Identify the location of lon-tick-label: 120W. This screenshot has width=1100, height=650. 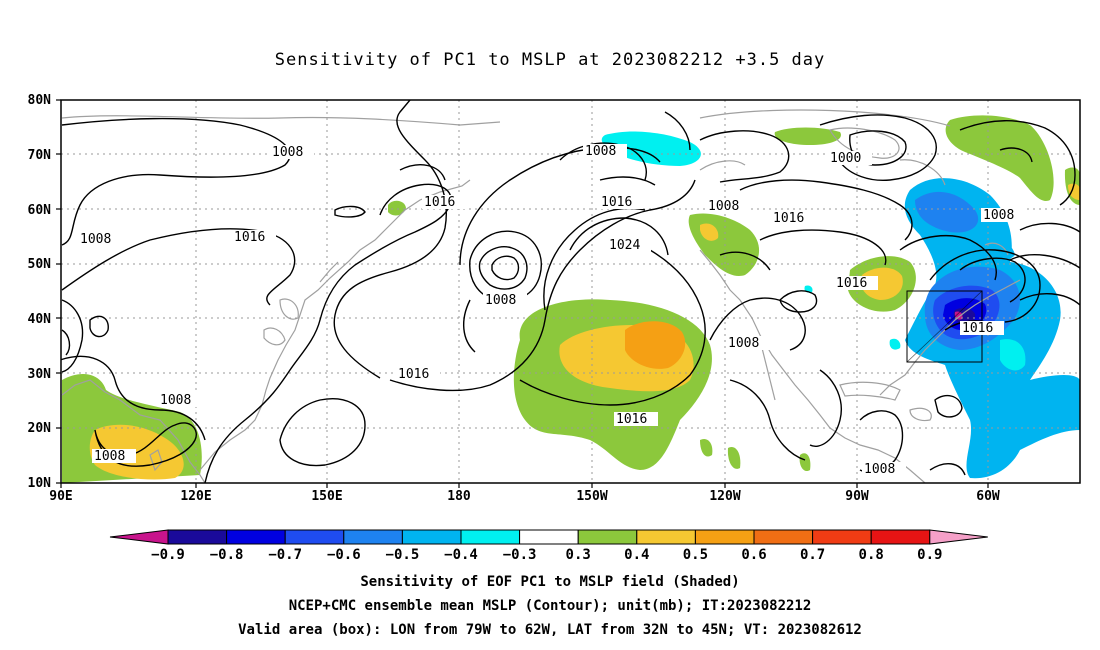
(724, 496).